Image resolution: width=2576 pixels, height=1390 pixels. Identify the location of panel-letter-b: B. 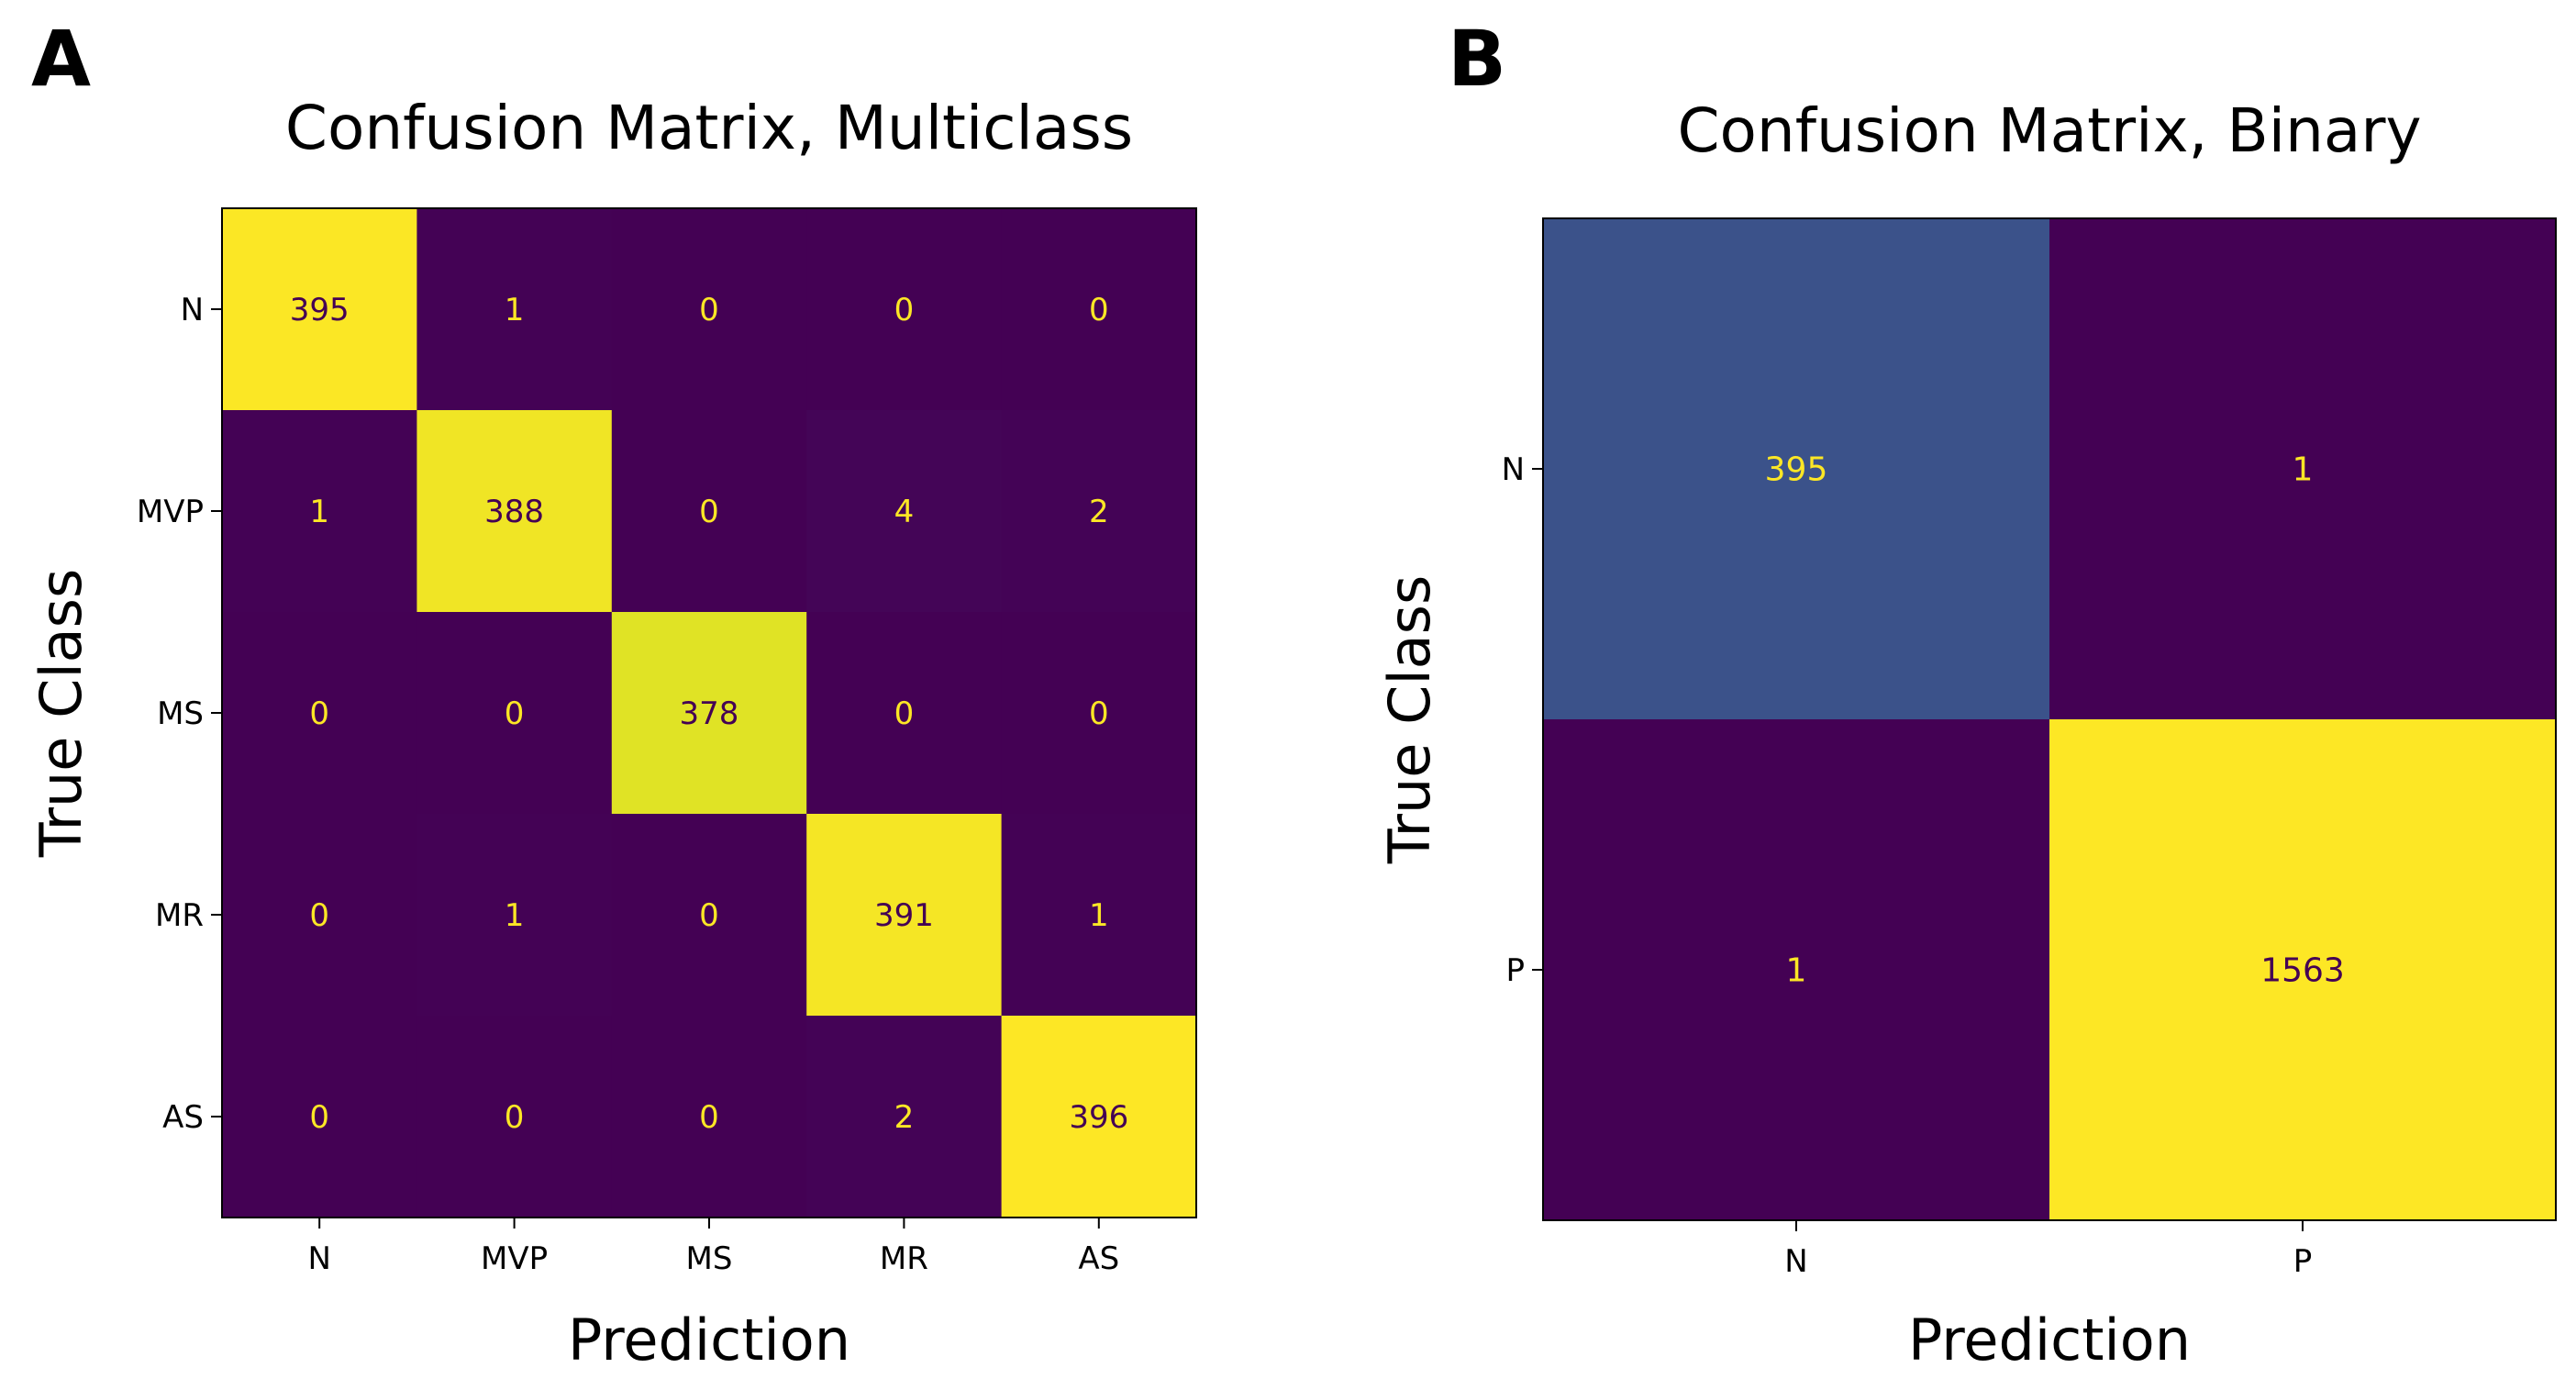
(1477, 59).